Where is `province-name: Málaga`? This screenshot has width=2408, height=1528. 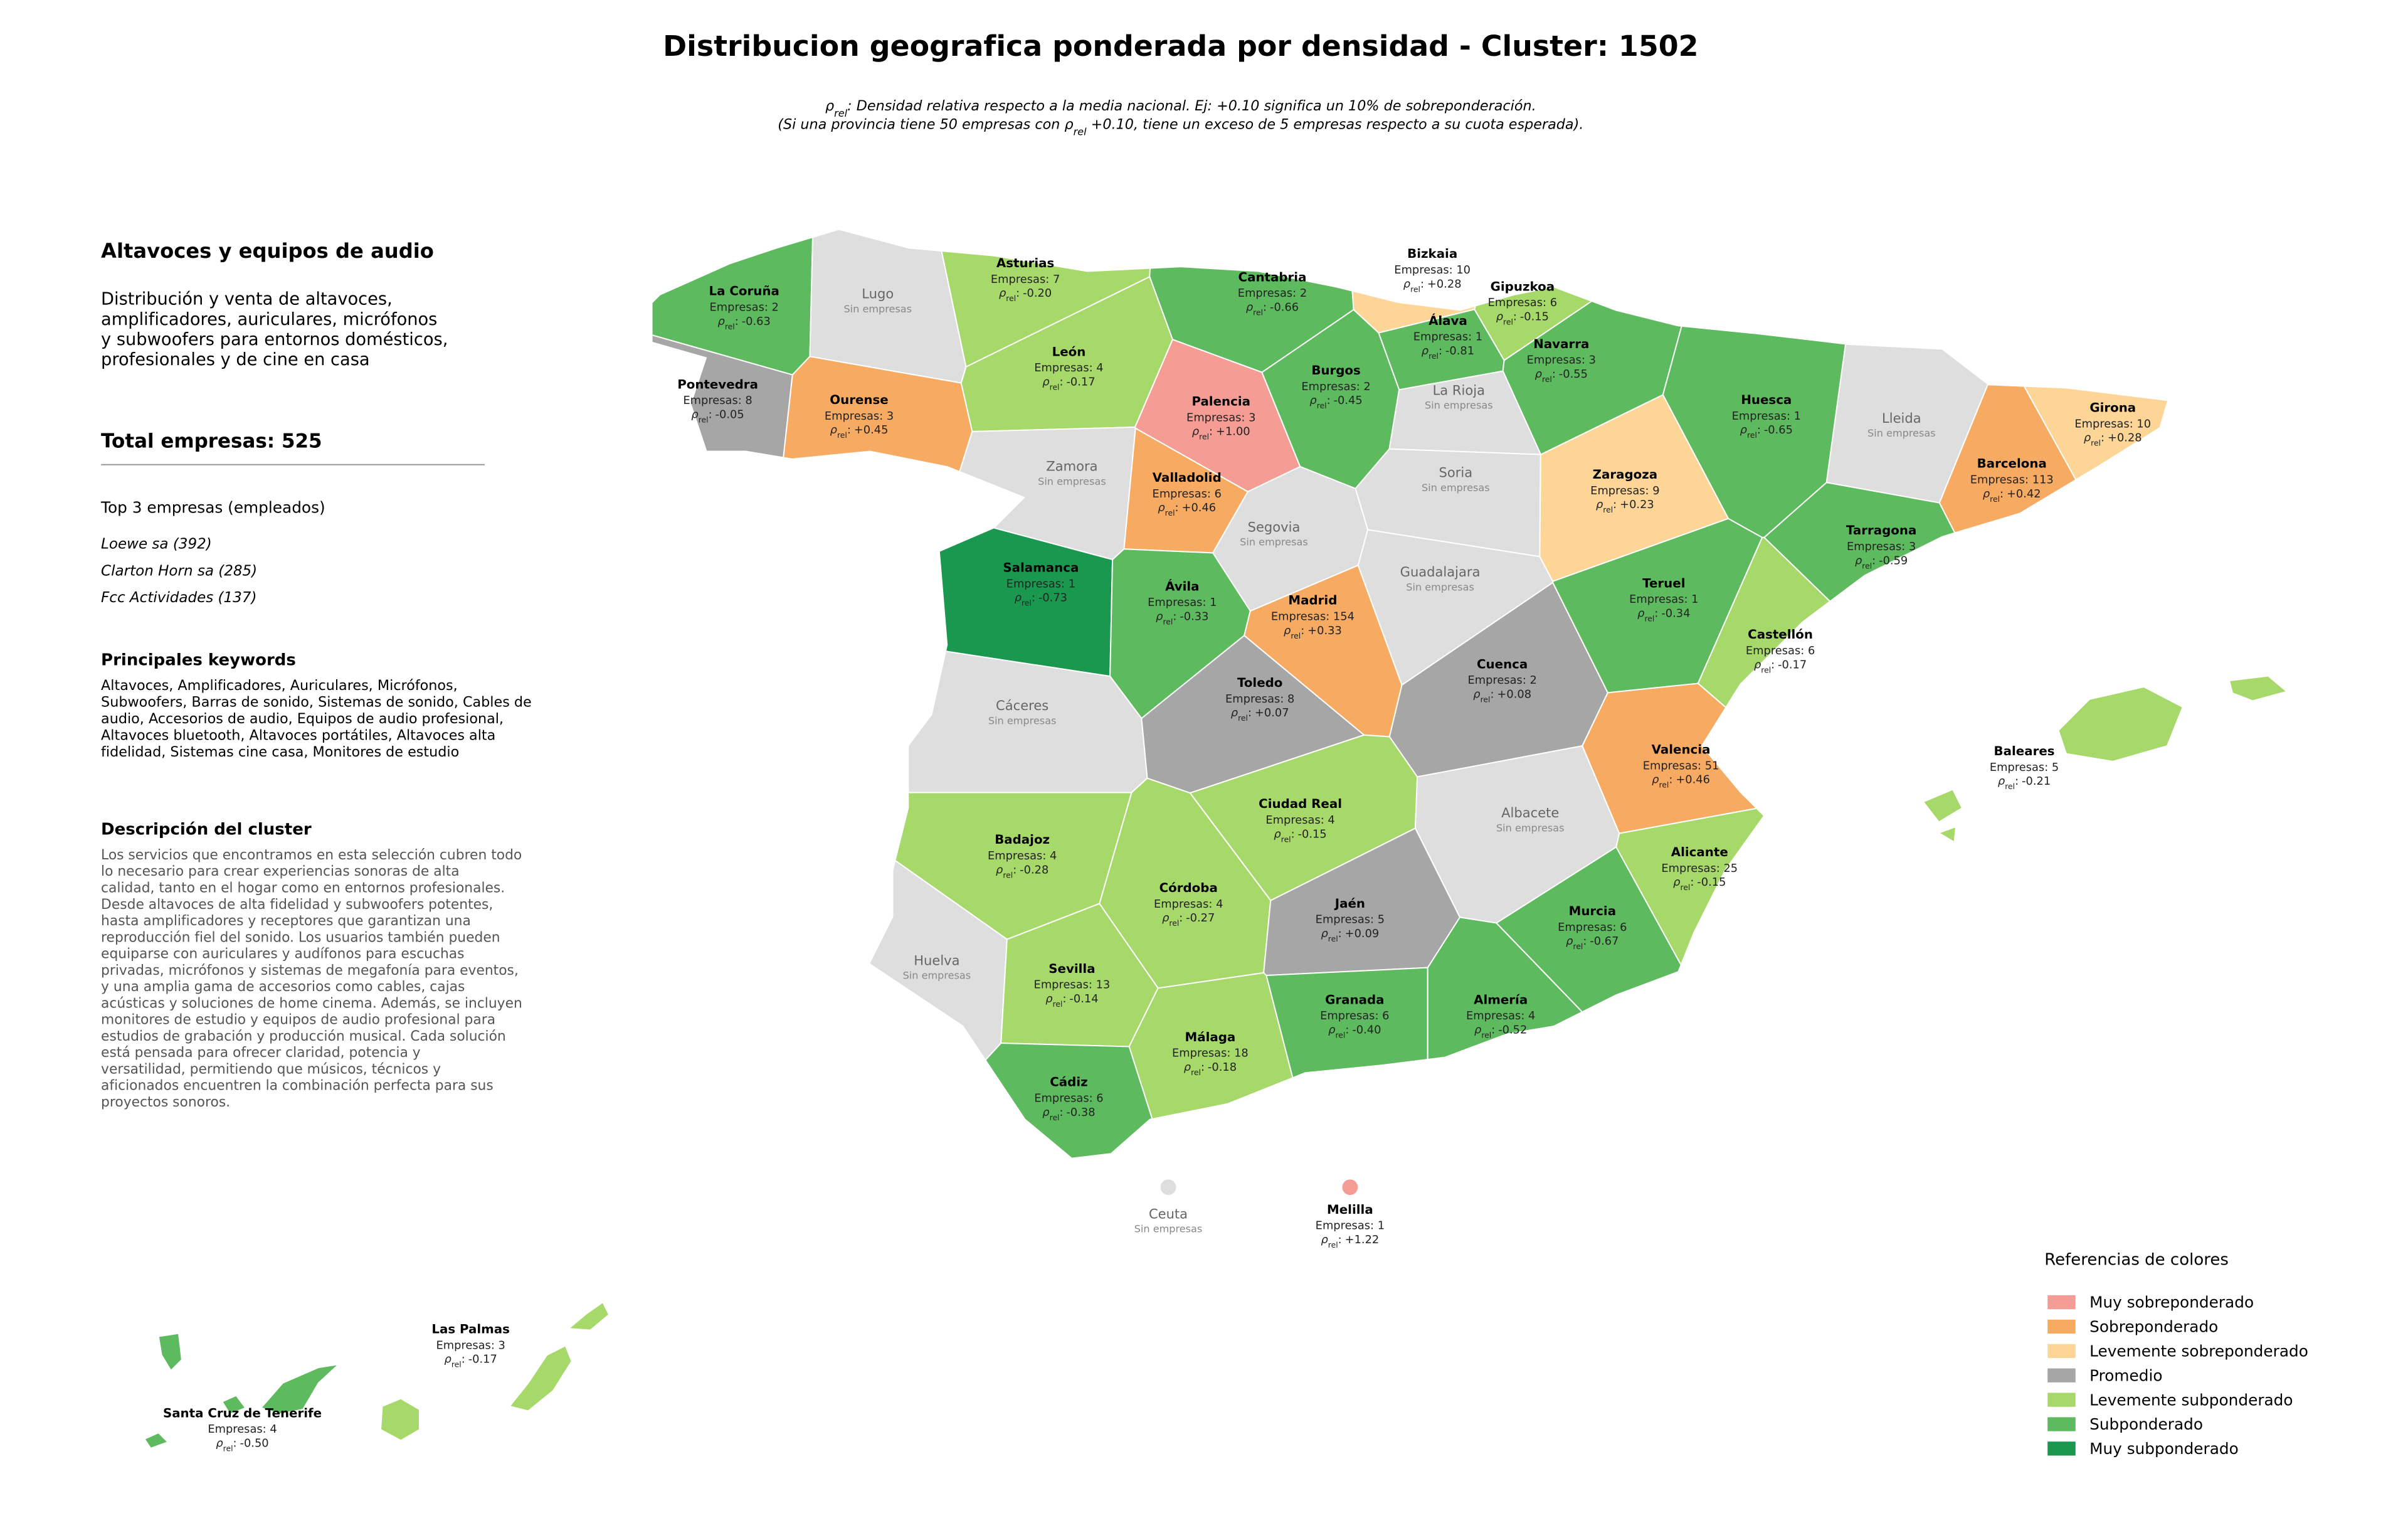
province-name: Málaga is located at coordinates (1210, 1037).